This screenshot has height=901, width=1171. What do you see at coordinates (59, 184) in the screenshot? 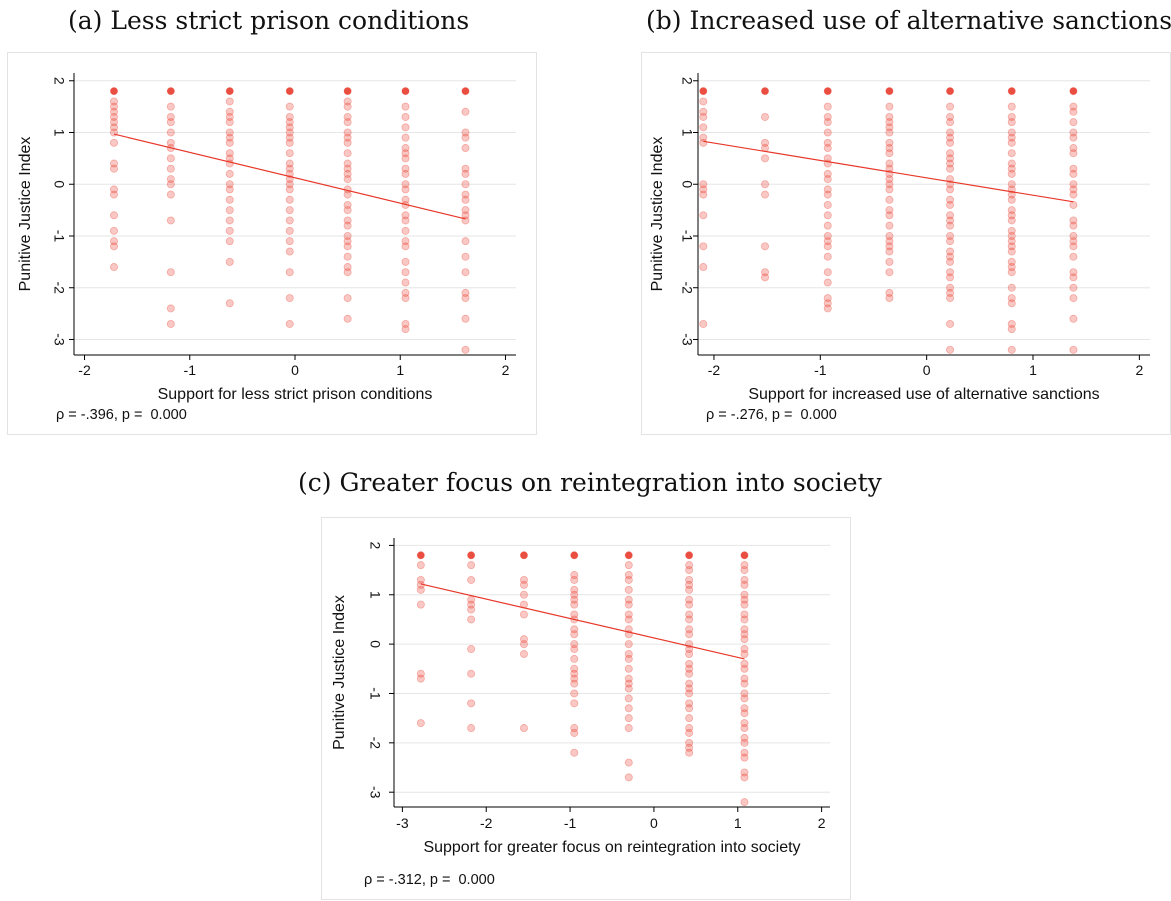
I see `y-tick-label: 0` at bounding box center [59, 184].